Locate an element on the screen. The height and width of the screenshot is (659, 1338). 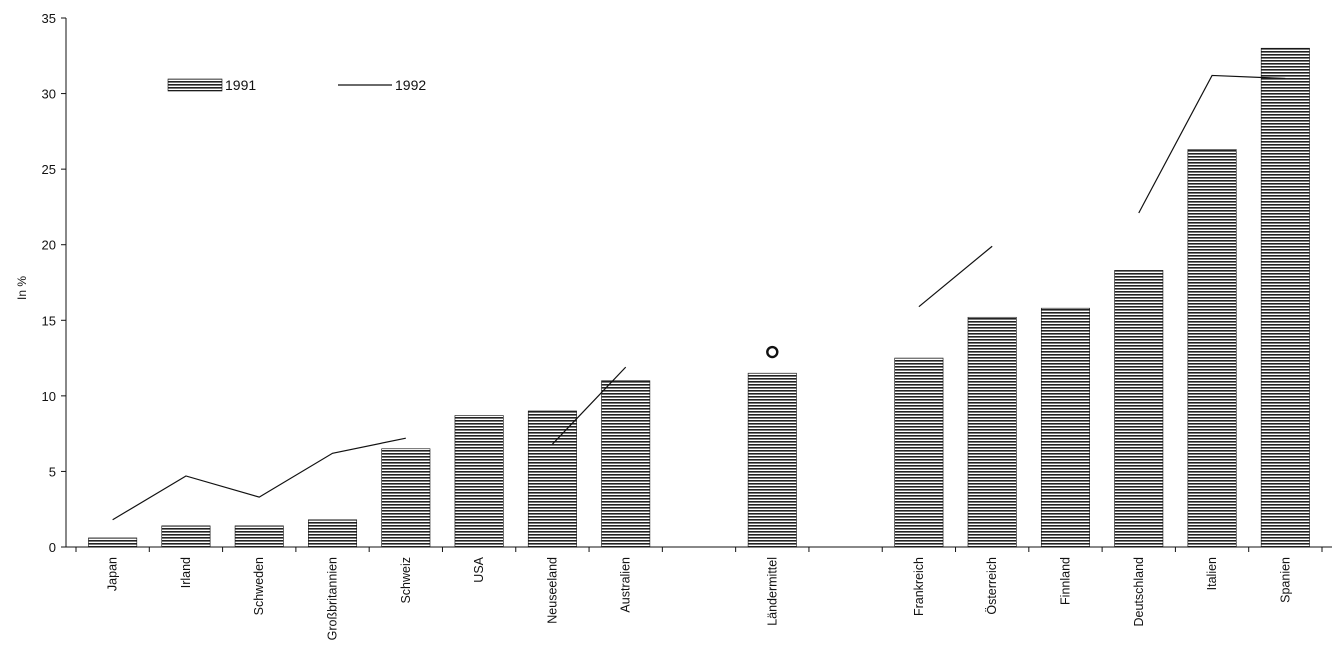
category-label: Ländermittel is located at coordinates (772, 591).